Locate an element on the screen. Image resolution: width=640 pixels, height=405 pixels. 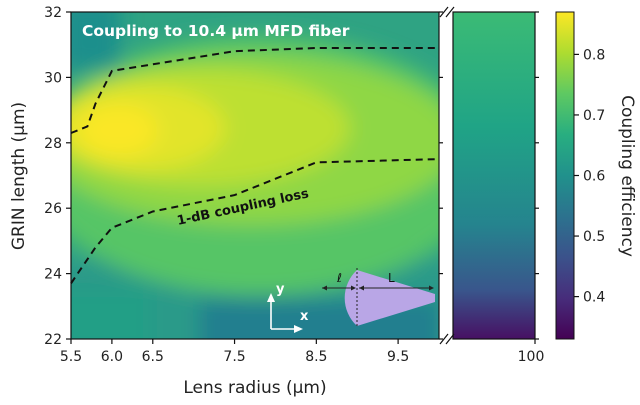
colorbar is located at coordinates (565, 175).